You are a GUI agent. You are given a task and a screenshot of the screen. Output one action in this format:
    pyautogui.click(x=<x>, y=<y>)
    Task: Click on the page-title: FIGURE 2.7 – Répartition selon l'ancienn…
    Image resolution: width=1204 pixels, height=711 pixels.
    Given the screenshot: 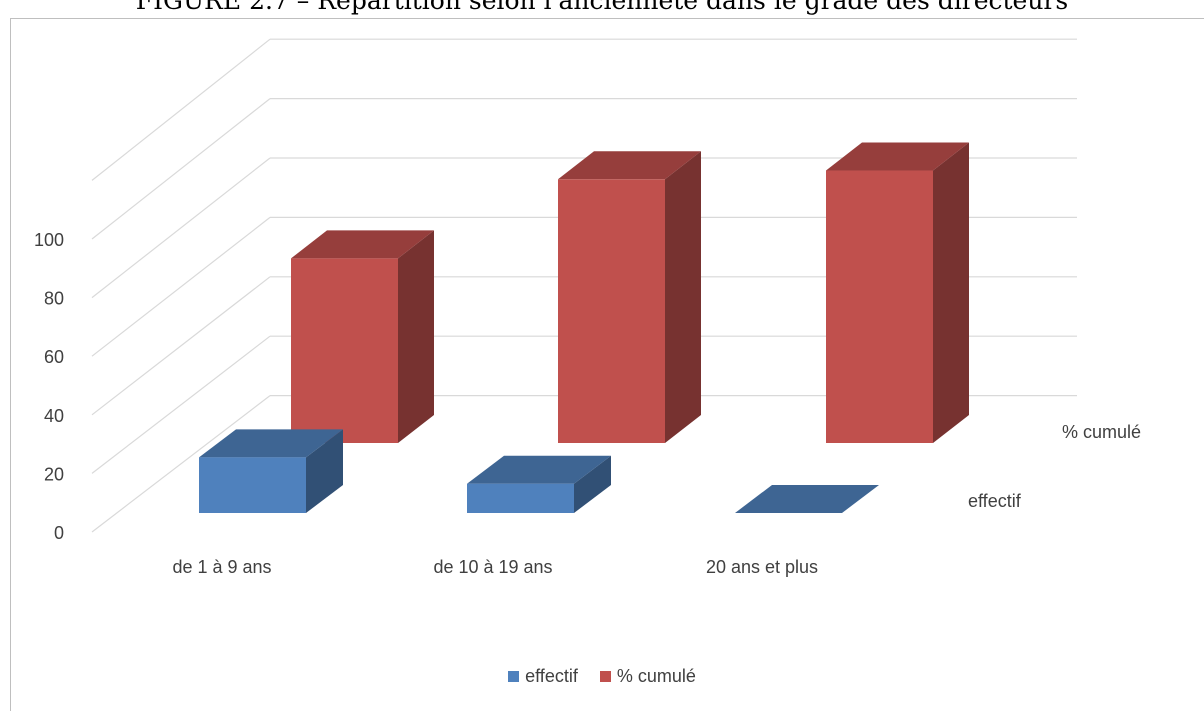 What is the action you would take?
    pyautogui.click(x=602, y=7)
    